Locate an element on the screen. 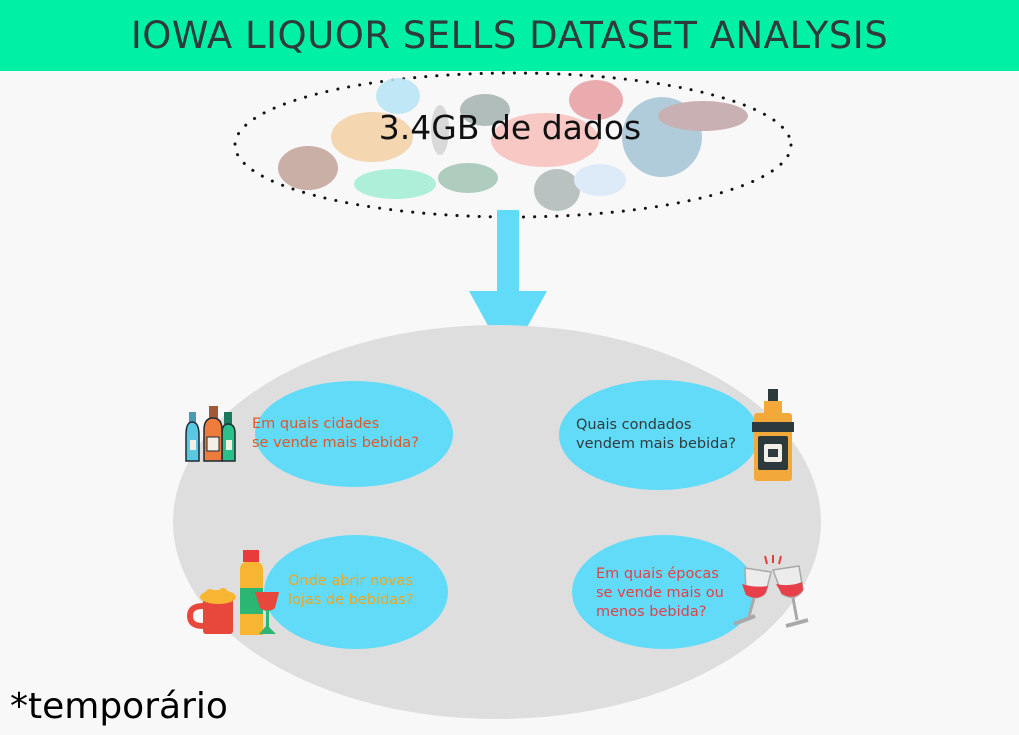 The image size is (1019, 735). beer-wine-icon is located at coordinates (232, 592).